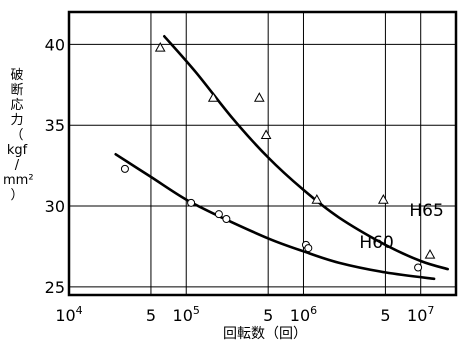 The width and height of the screenshot is (459, 342). I want to click on x-tick-exponent: 6, so click(313, 310).